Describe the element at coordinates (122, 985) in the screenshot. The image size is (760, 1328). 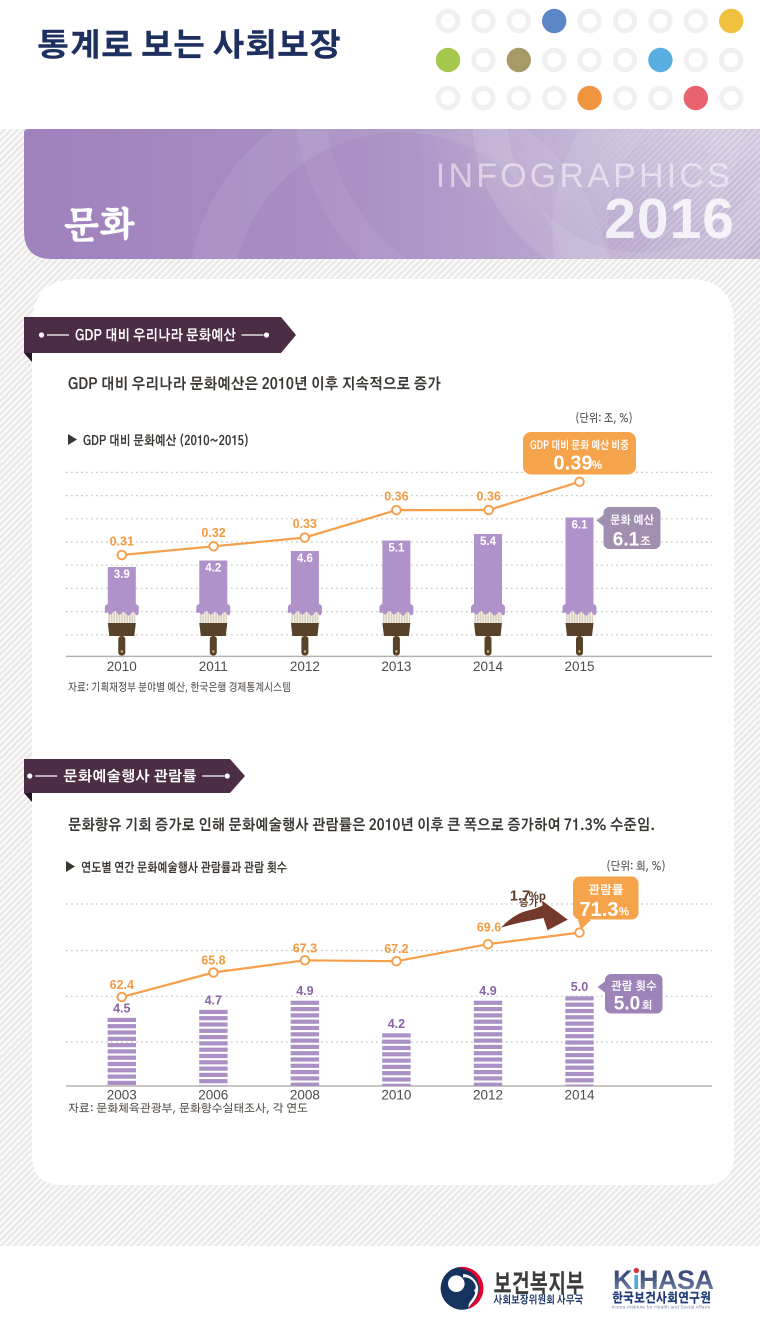
I see `svg-text: 62.4` at that location.